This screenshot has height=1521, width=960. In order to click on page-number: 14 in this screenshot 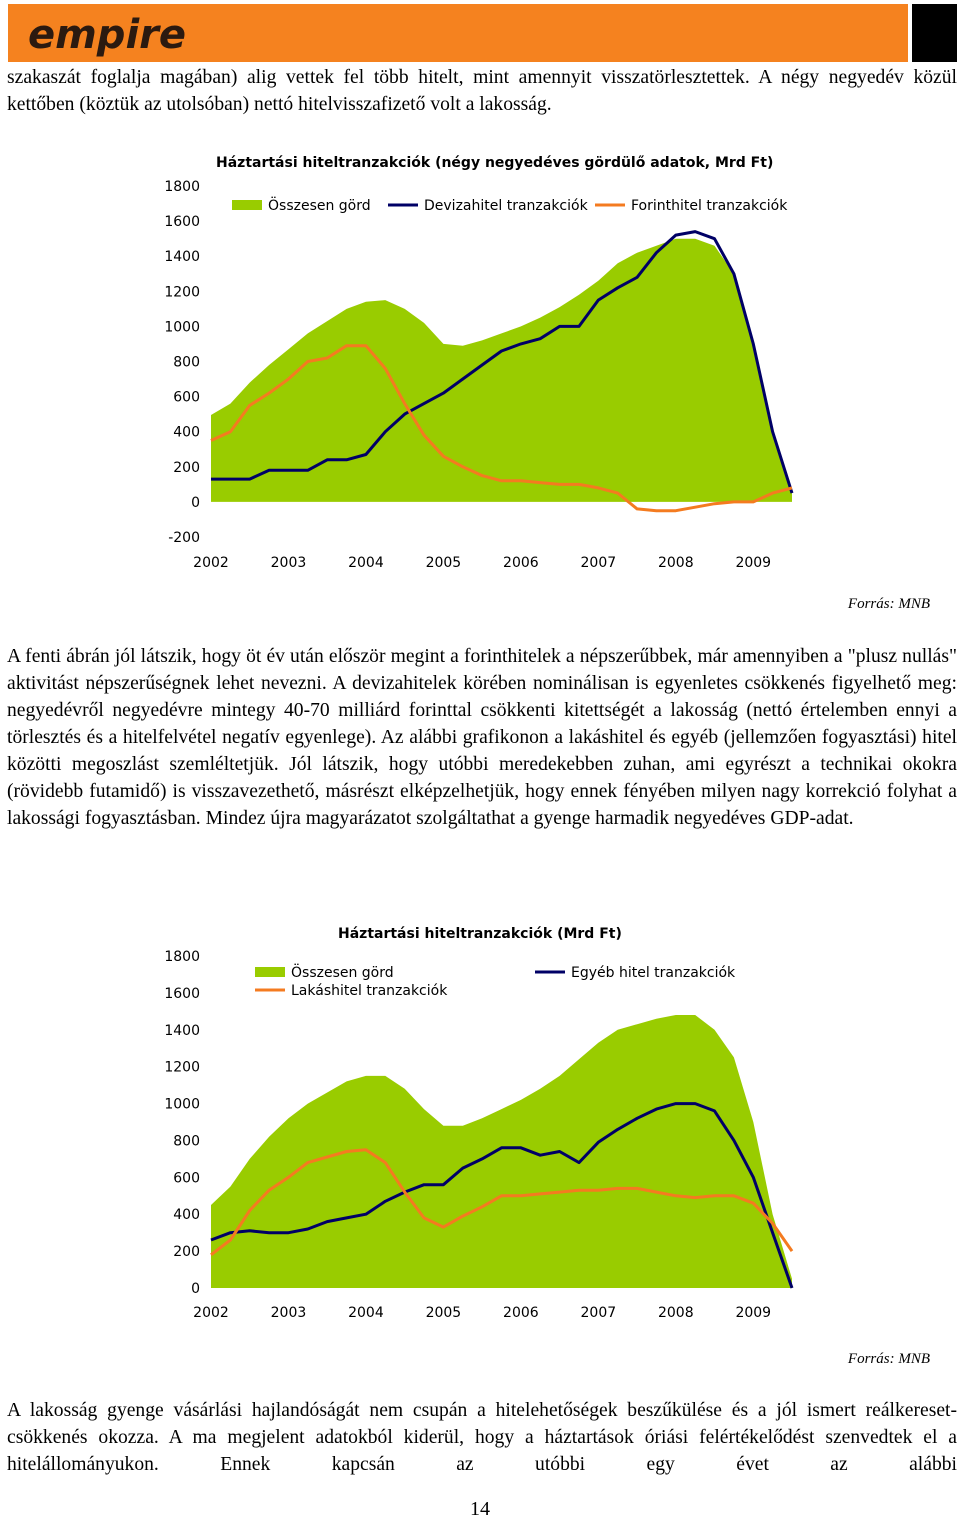, I will do `click(480, 1509)`.